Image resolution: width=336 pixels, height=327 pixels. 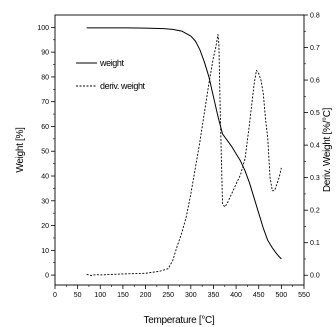 I want to click on y-left-tick-label-50: 50, so click(x=45, y=152).